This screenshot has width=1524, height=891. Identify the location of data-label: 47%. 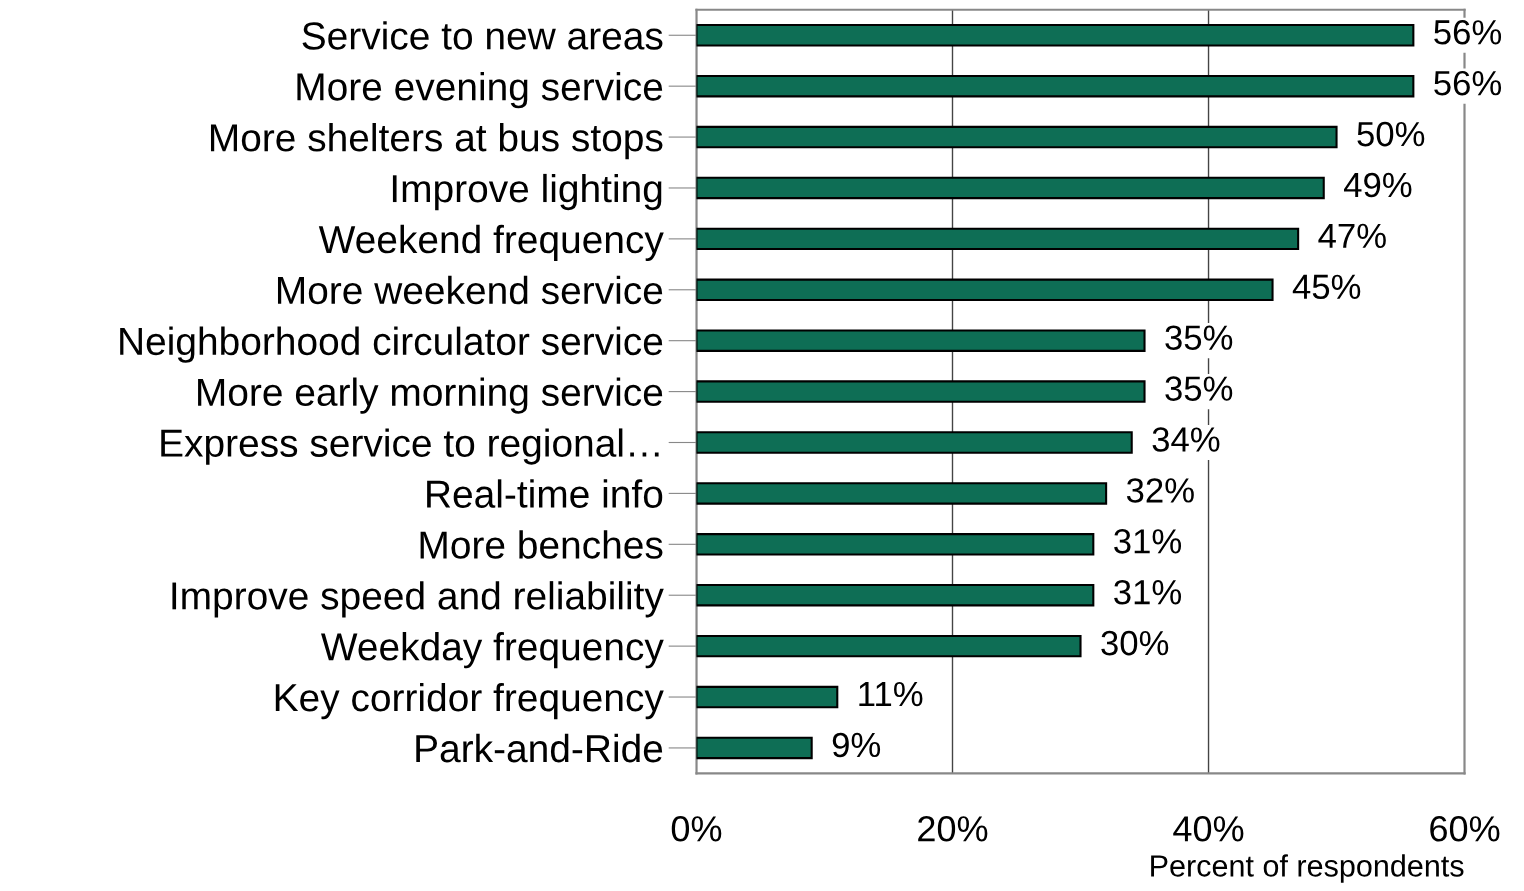
(1352, 236).